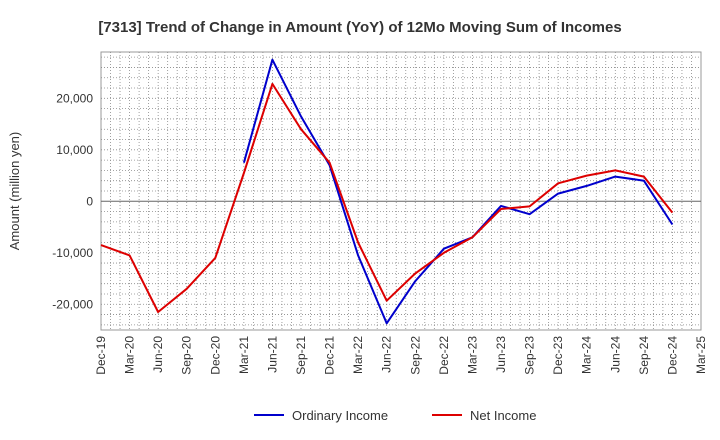 The height and width of the screenshot is (440, 720). Describe the element at coordinates (301, 355) in the screenshot. I see `x-tick-label: Sep-21` at that location.